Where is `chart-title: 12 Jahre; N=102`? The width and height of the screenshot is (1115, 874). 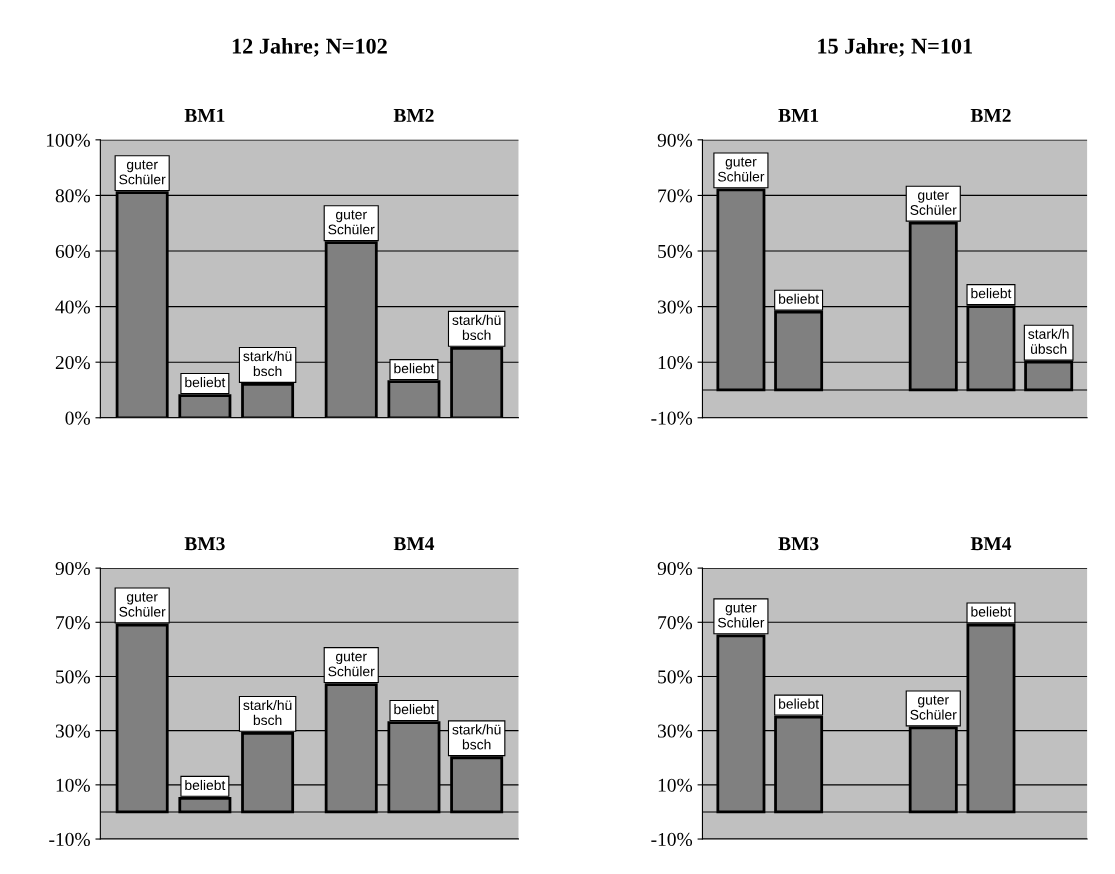 chart-title: 12 Jahre; N=102 is located at coordinates (309, 47).